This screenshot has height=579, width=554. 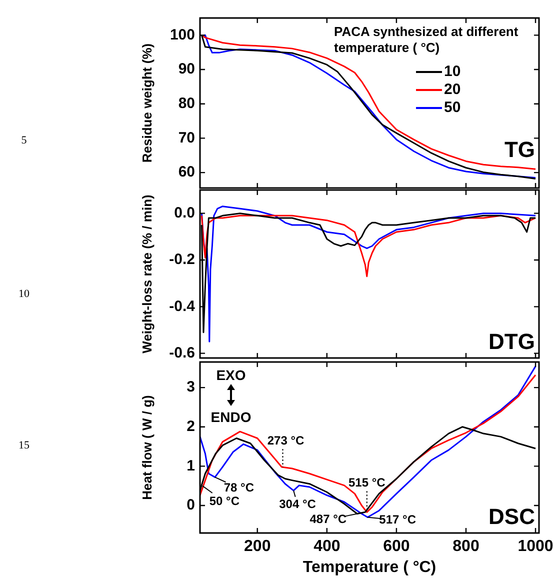 I want to click on annotation: DSC, so click(x=512, y=517).